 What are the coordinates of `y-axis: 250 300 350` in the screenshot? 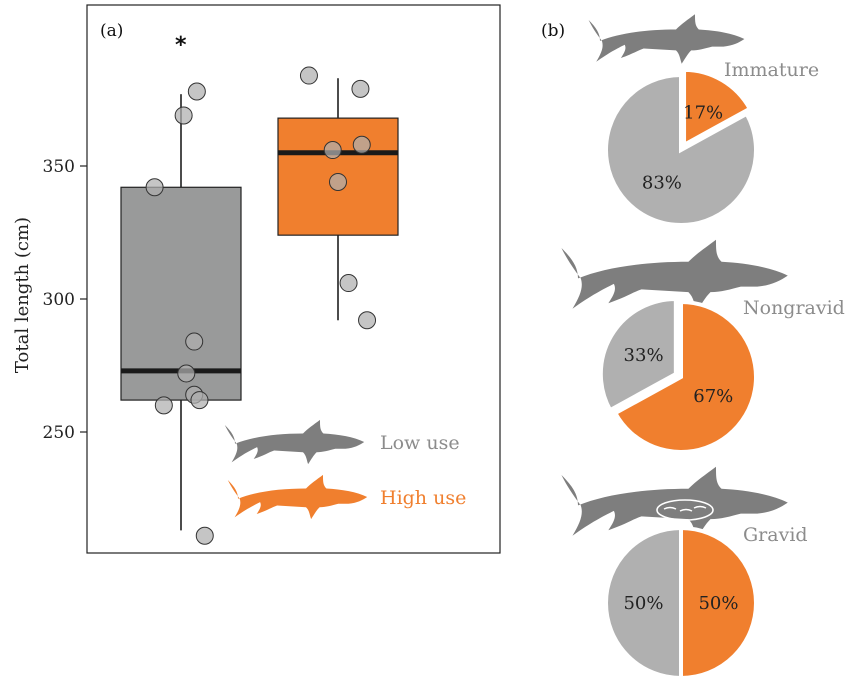 It's located at (65, 300).